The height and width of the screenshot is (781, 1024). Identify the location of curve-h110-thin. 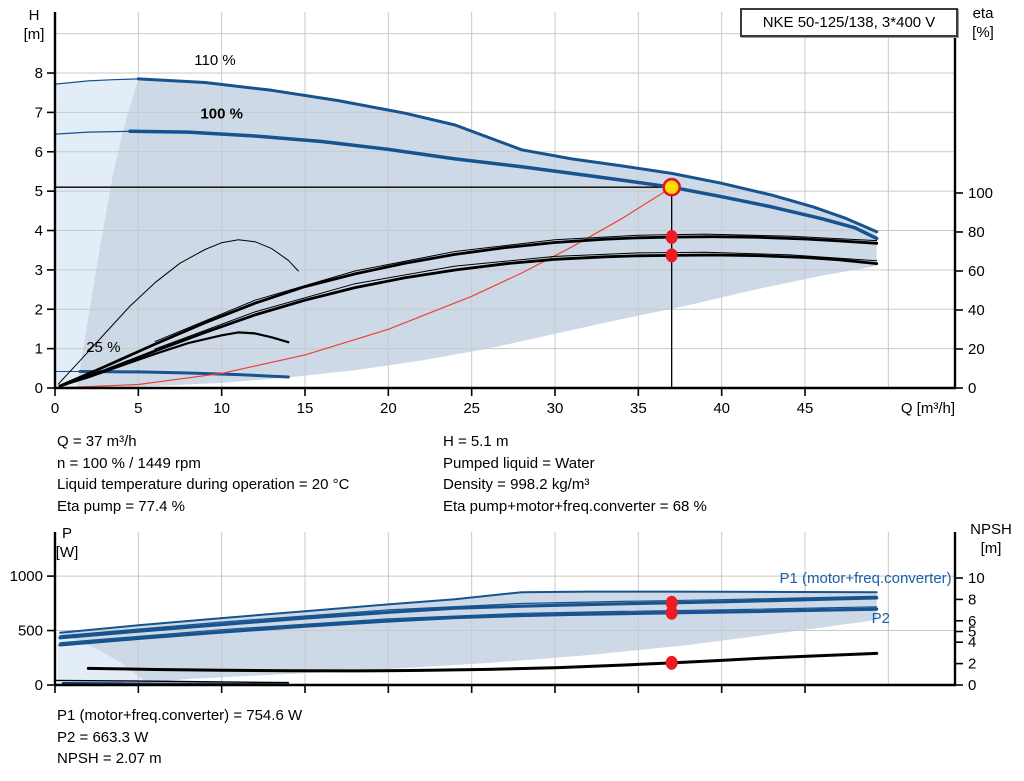
(96, 81).